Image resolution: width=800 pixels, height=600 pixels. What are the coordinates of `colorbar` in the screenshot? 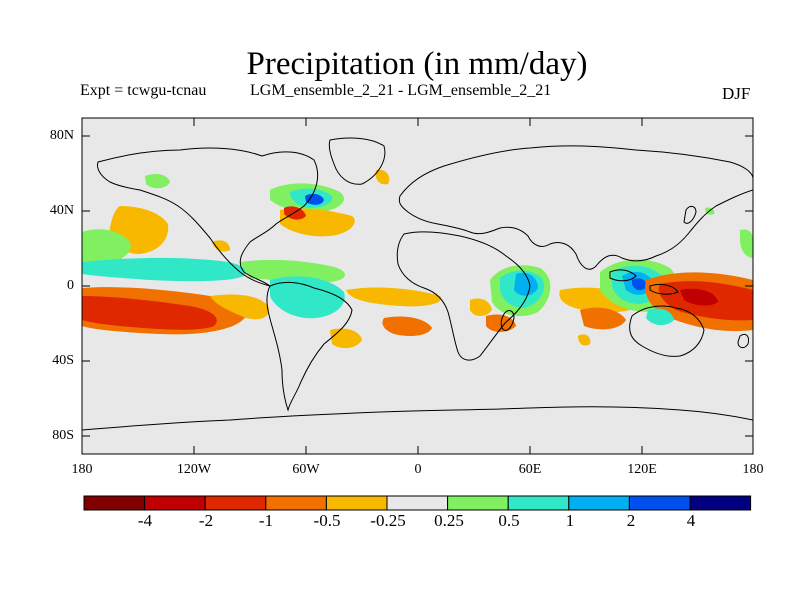 It's located at (417, 503).